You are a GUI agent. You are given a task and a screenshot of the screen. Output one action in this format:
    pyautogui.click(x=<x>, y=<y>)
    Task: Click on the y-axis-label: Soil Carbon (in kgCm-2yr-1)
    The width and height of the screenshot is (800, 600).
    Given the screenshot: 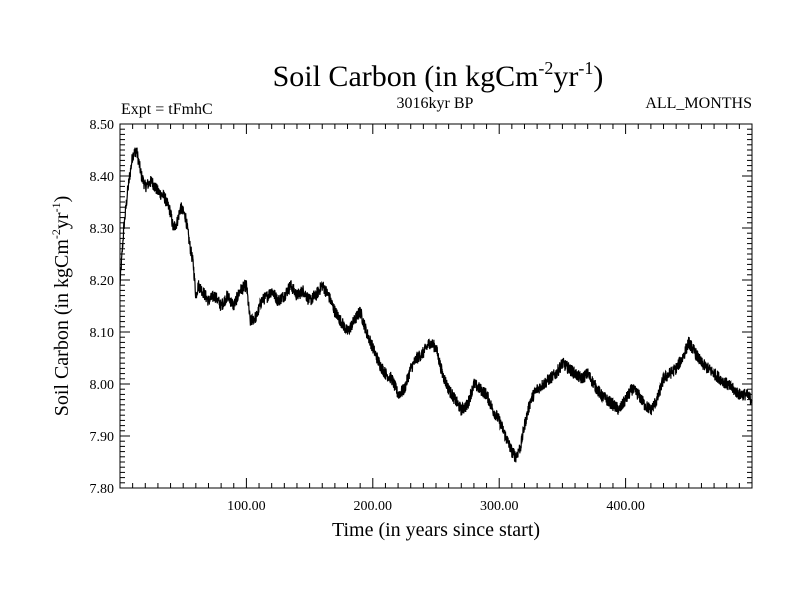 What is the action you would take?
    pyautogui.click(x=61, y=306)
    